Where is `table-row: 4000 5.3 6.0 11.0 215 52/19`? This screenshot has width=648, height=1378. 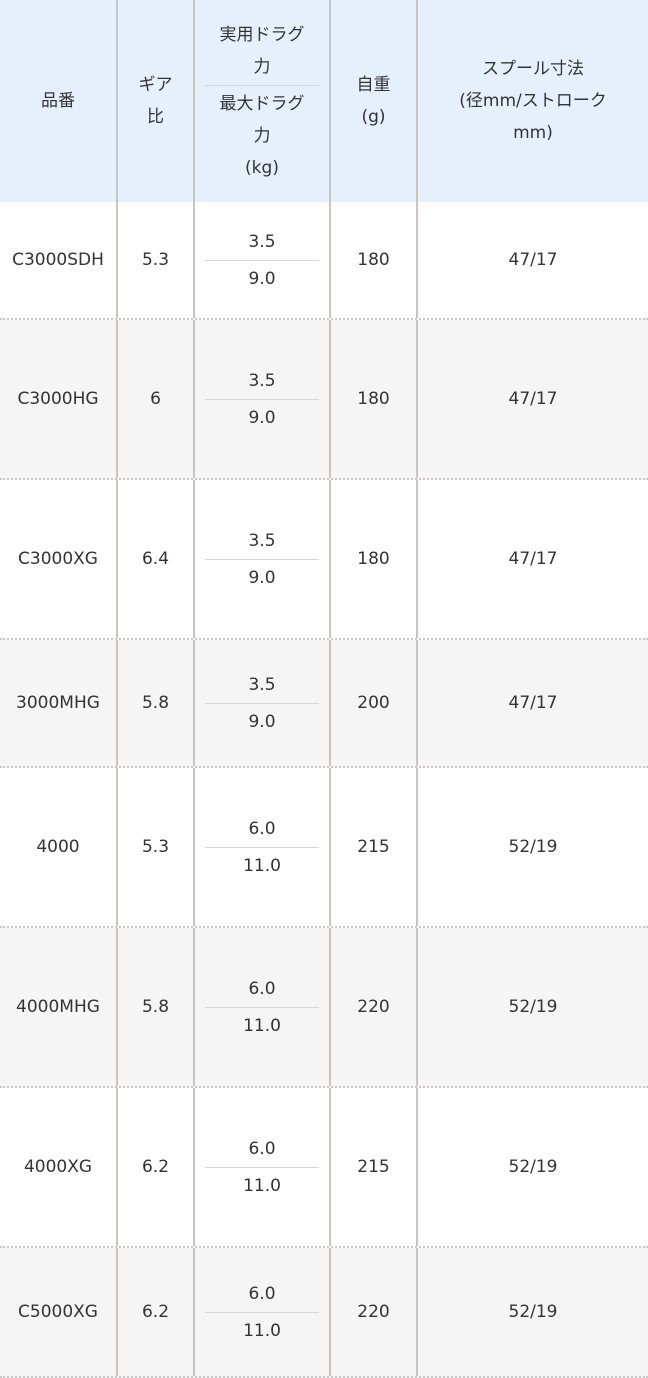
table-row: 4000 5.3 6.0 11.0 215 52/19 is located at coordinates (324, 848).